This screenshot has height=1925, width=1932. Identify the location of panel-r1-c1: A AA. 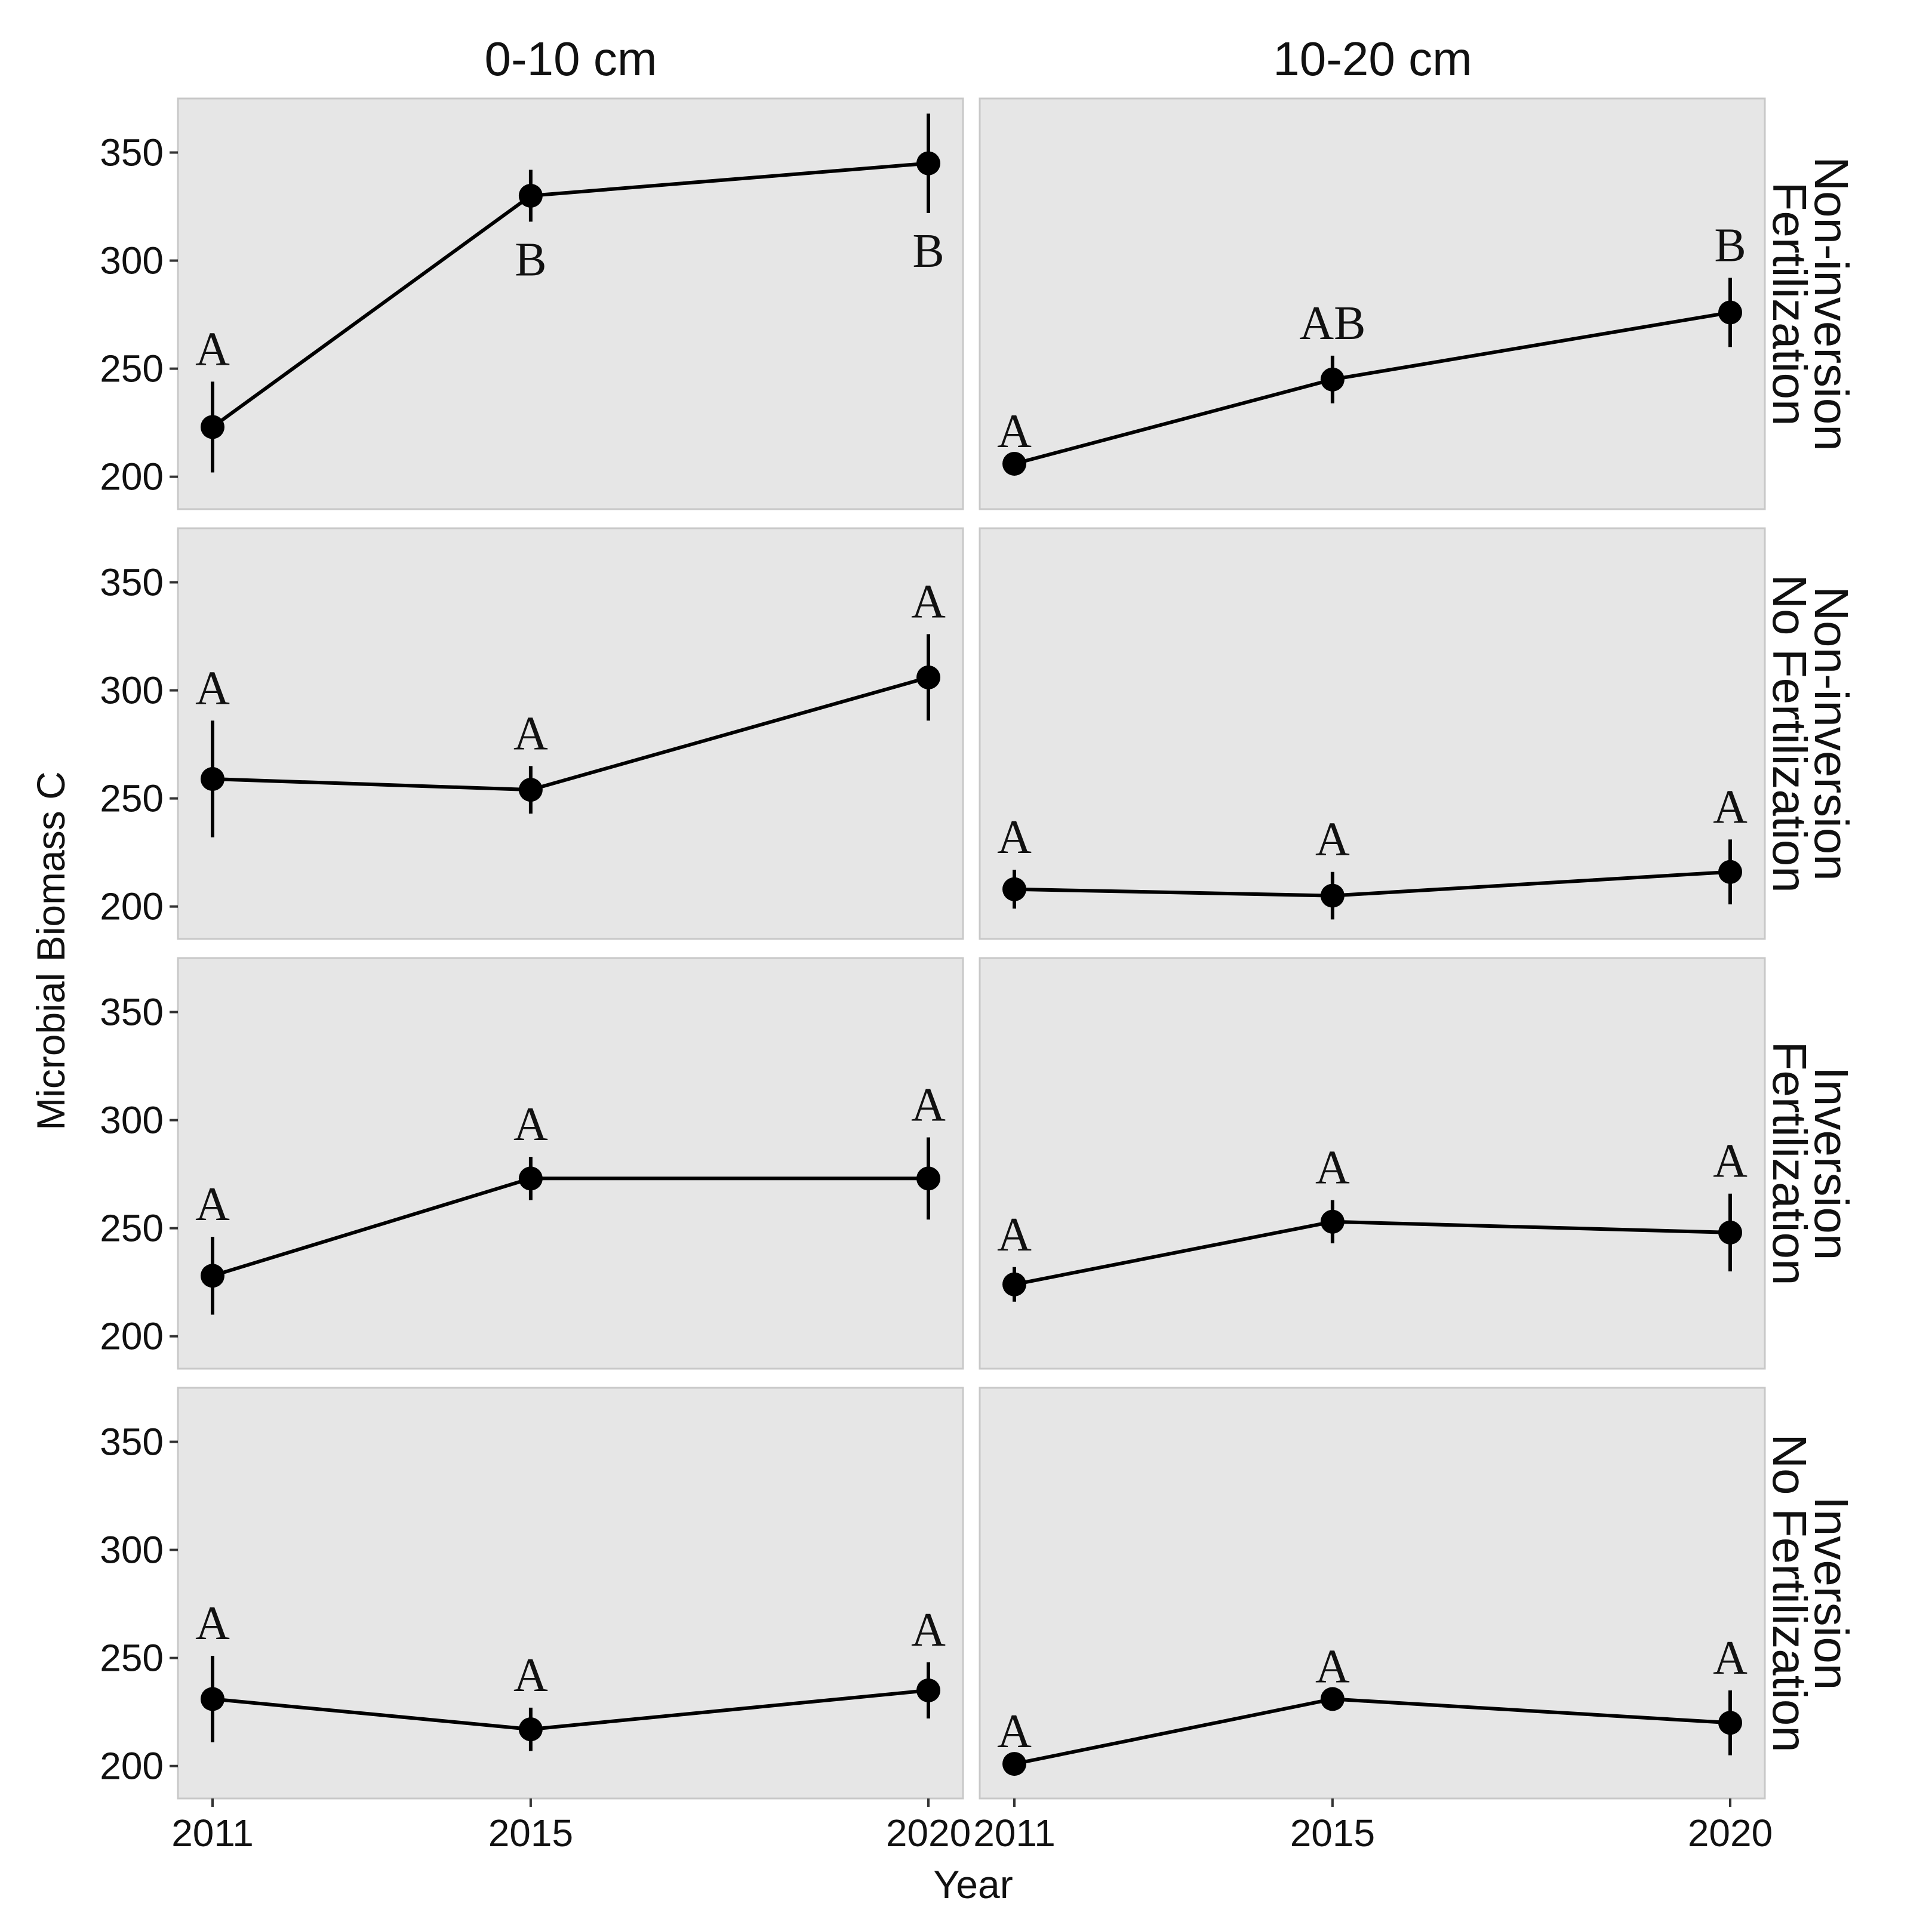
(1372, 733).